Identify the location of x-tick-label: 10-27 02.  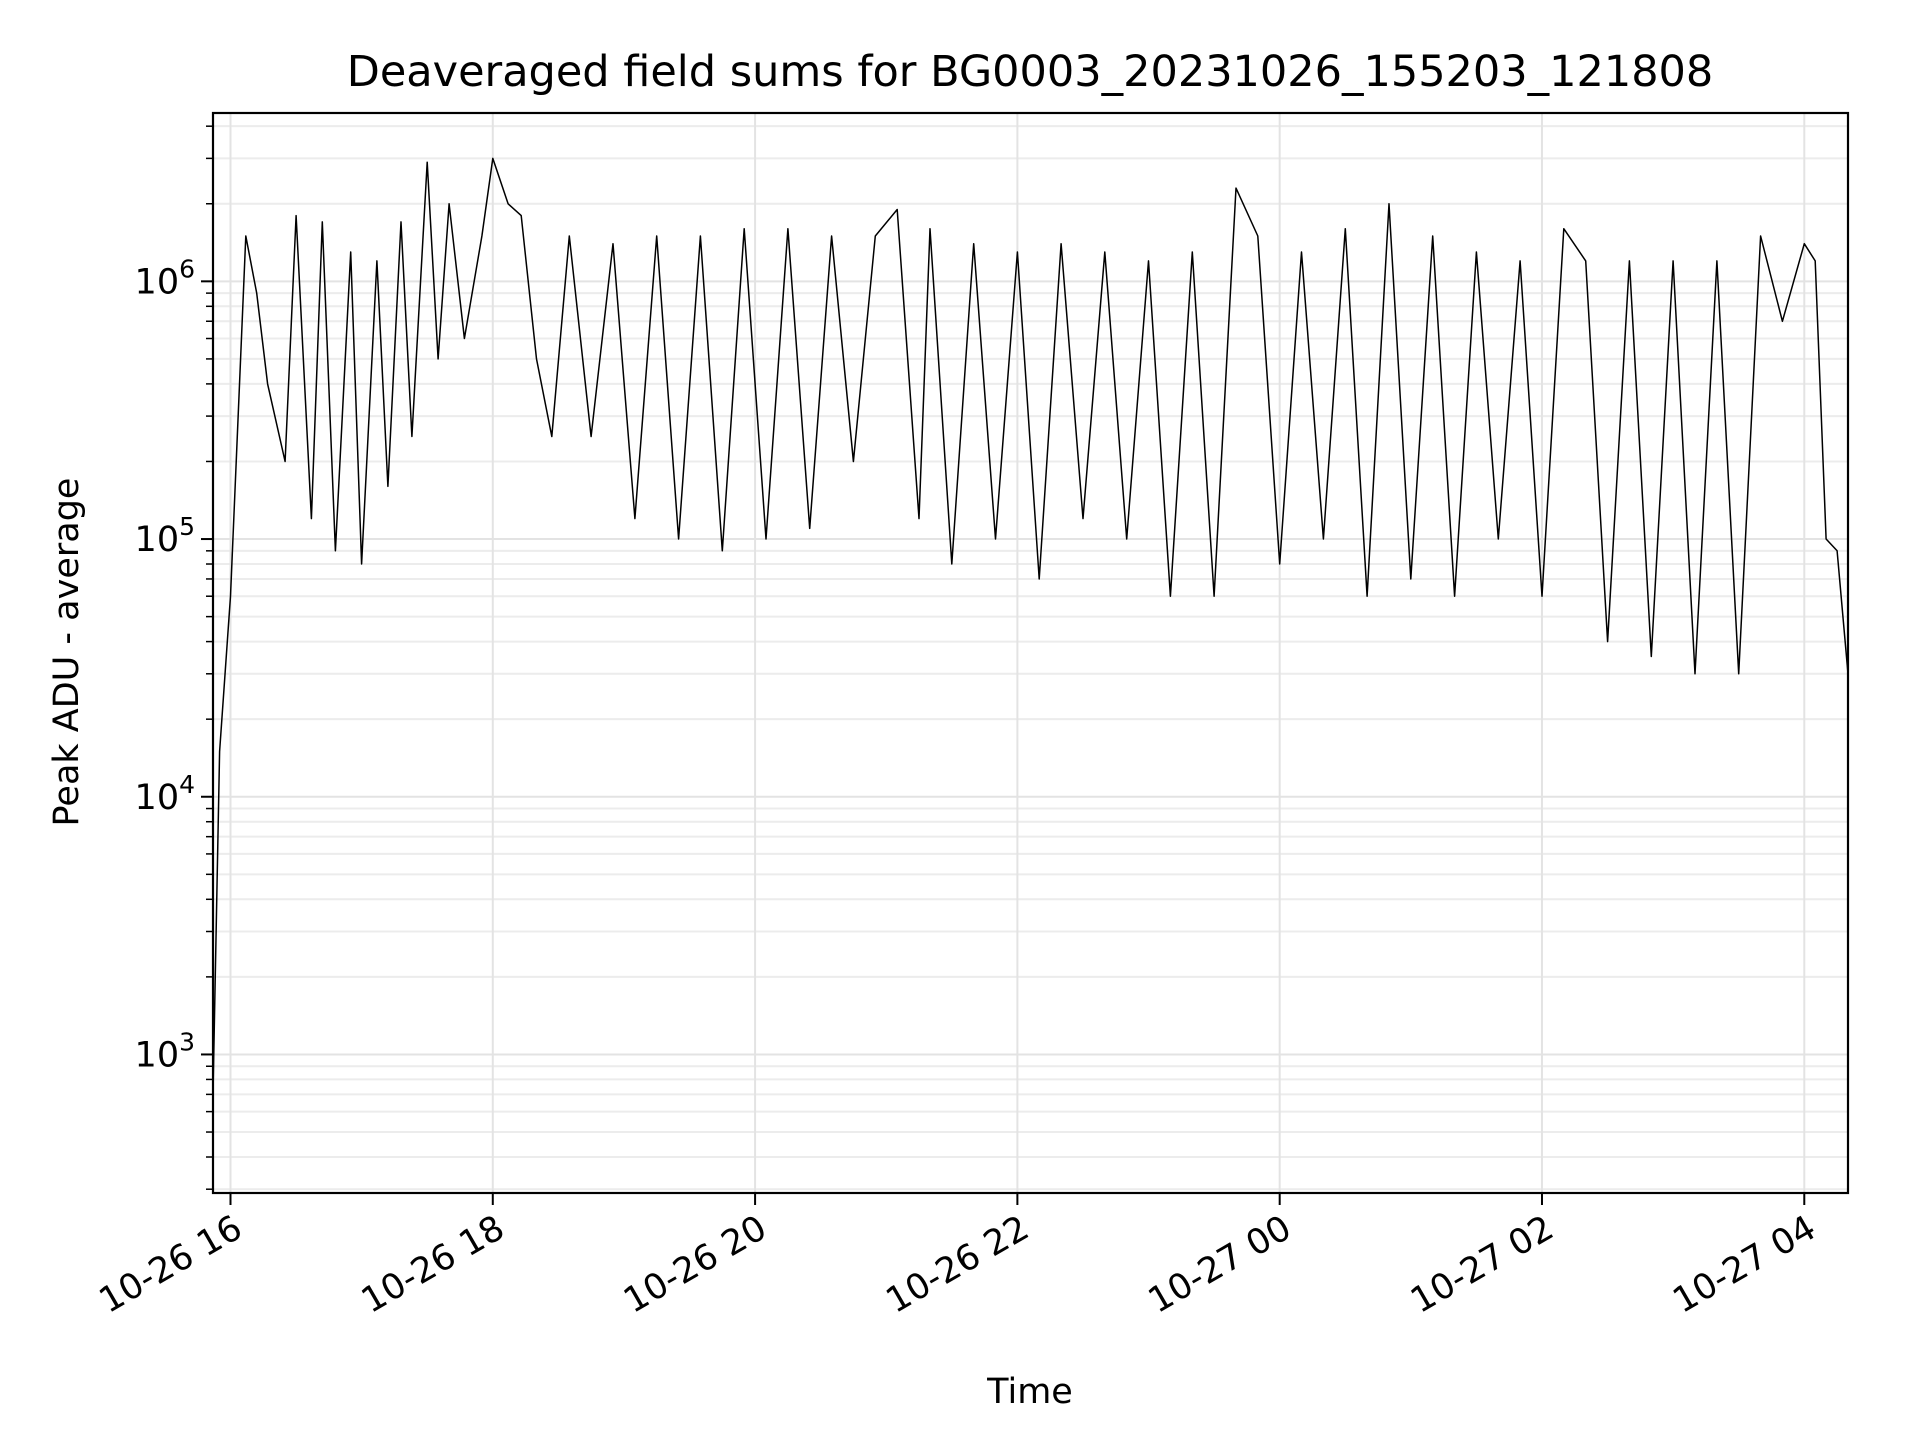
(1482, 1264).